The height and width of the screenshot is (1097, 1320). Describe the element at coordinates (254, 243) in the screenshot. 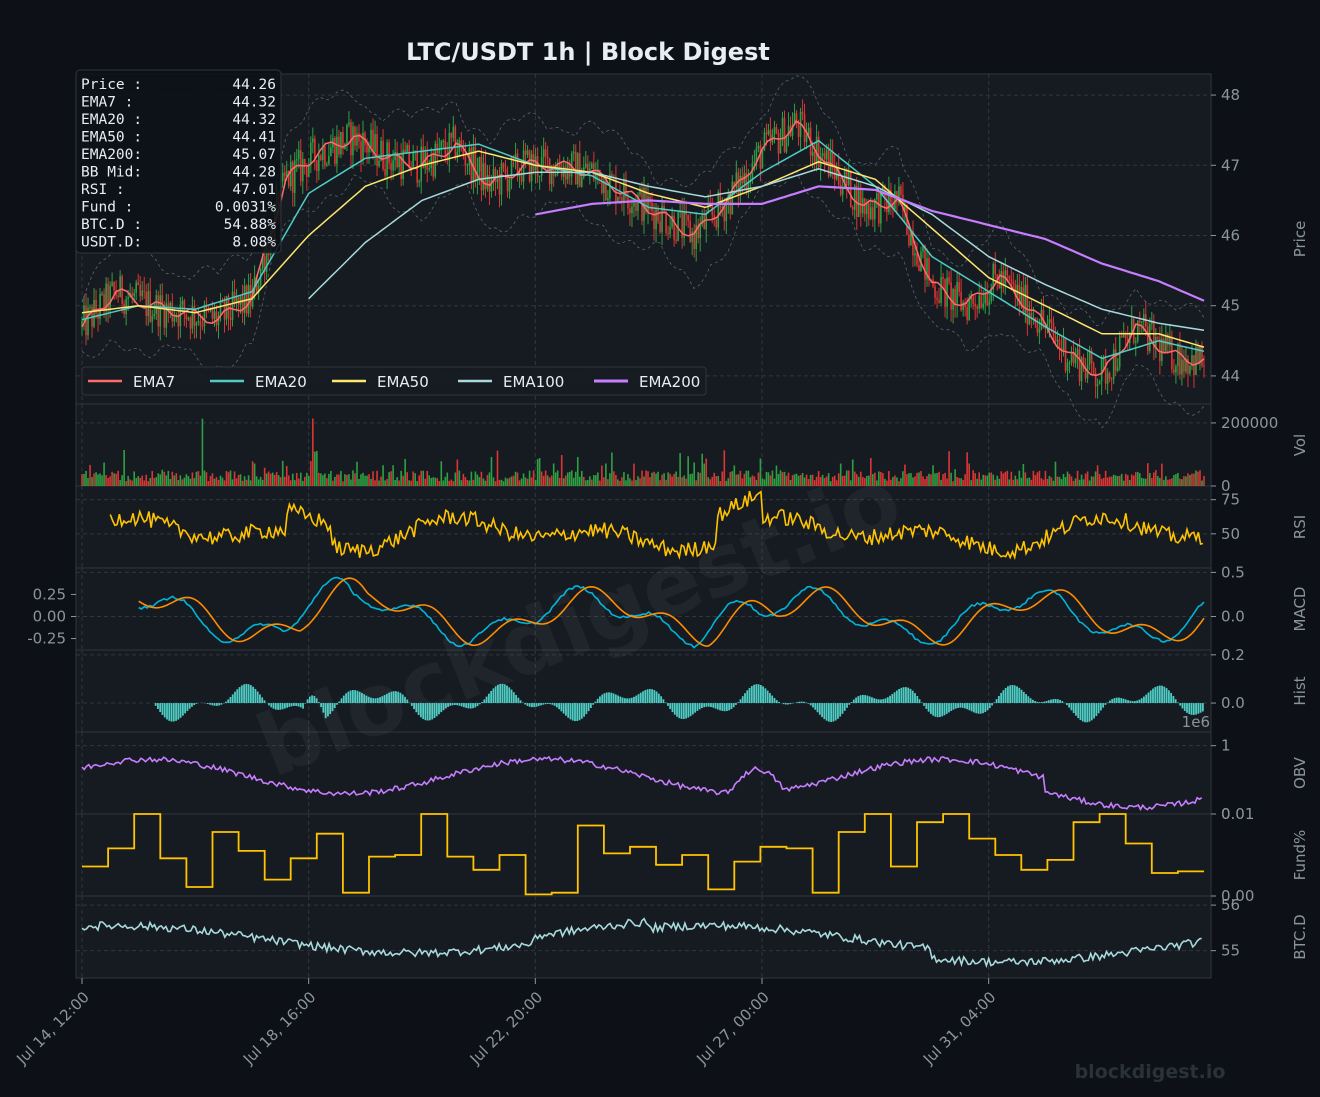

I see `info-value: 8.08%` at that location.